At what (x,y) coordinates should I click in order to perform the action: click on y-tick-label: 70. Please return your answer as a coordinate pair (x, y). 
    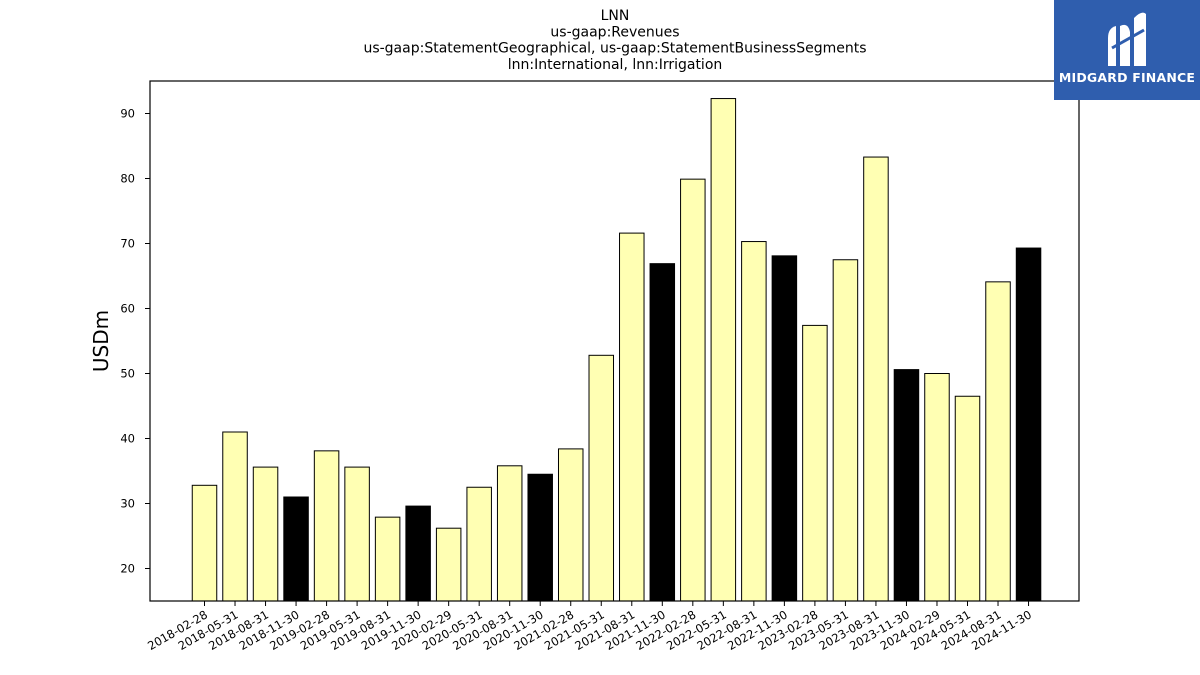
    Looking at the image, I should click on (127, 244).